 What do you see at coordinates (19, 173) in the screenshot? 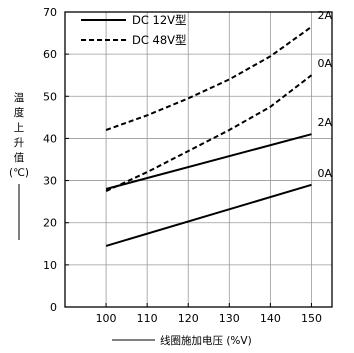
I see `y-title-unit: (℃)` at bounding box center [19, 173].